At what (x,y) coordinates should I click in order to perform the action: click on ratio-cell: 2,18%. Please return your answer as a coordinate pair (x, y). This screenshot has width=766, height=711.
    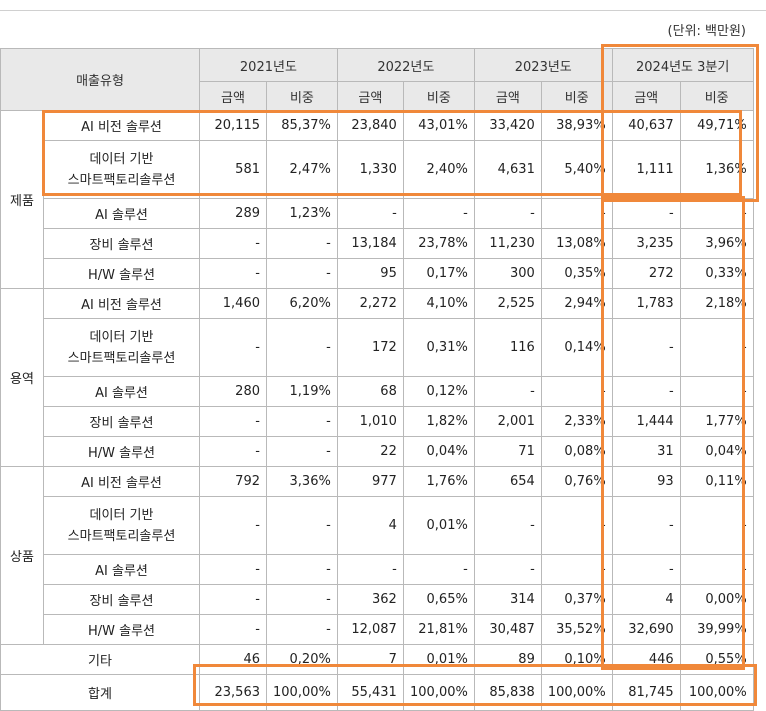
    Looking at the image, I should click on (716, 303).